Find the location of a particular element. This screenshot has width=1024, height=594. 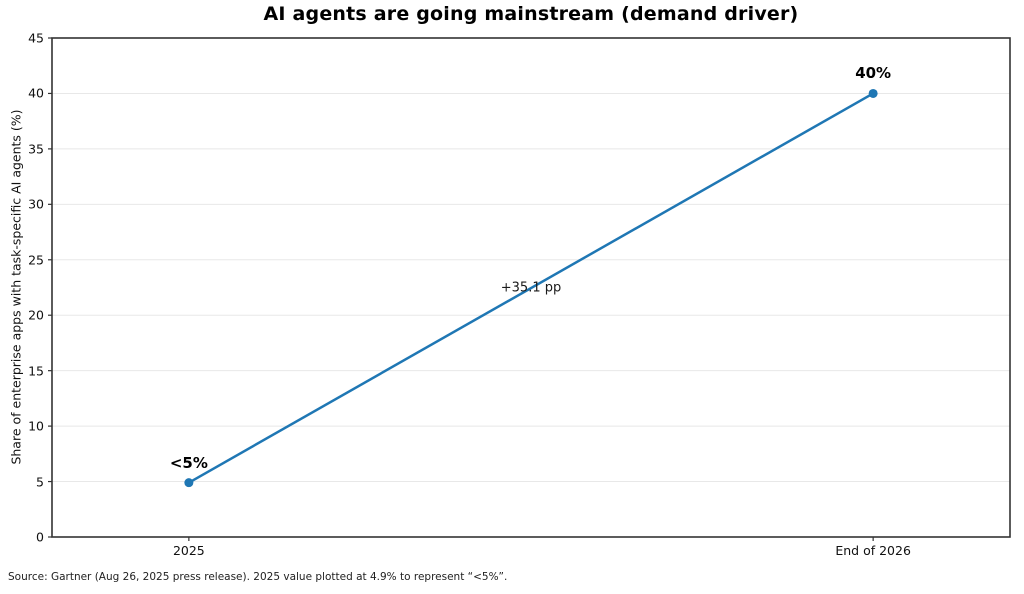

y-tick-label: 30 is located at coordinates (36, 204).